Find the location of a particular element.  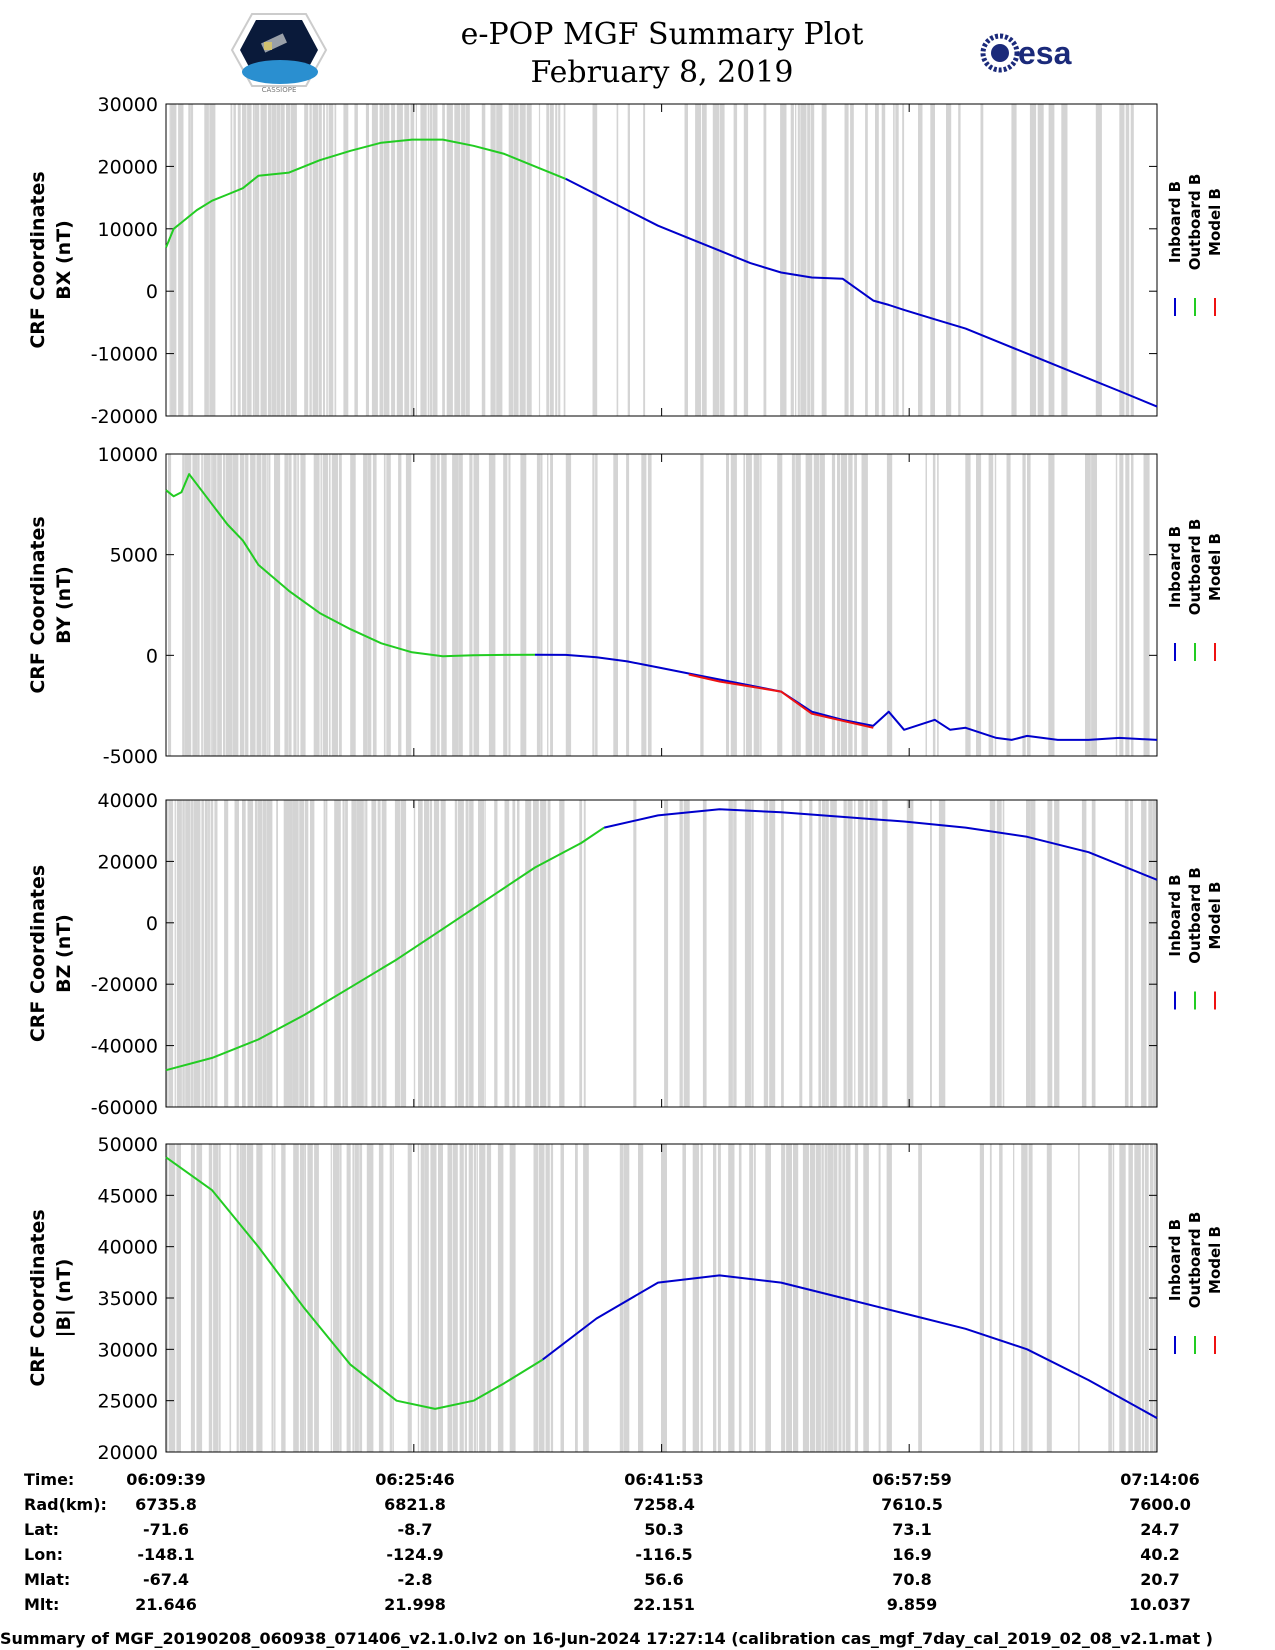

info-cell: 40.2 is located at coordinates (1159, 1554).